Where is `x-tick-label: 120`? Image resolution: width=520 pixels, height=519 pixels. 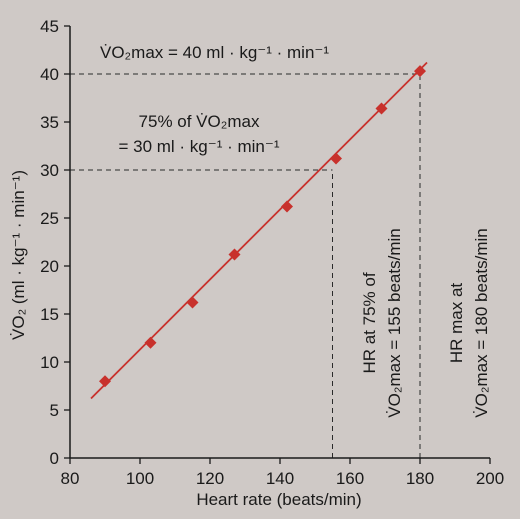 x-tick-label: 120 is located at coordinates (210, 478).